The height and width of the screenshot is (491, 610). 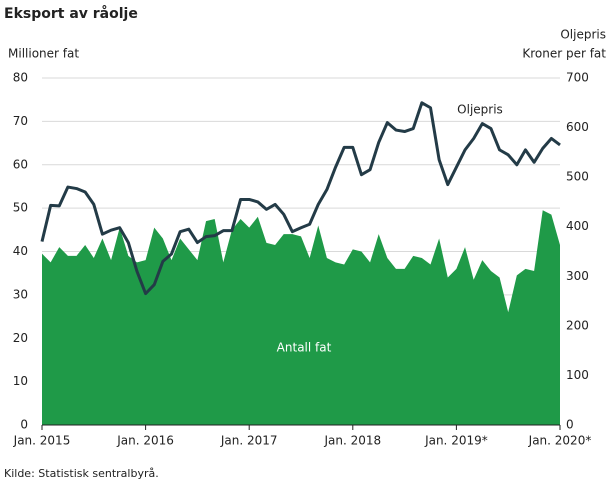 What do you see at coordinates (20, 294) in the screenshot?
I see `y-tick-label: 30` at bounding box center [20, 294].